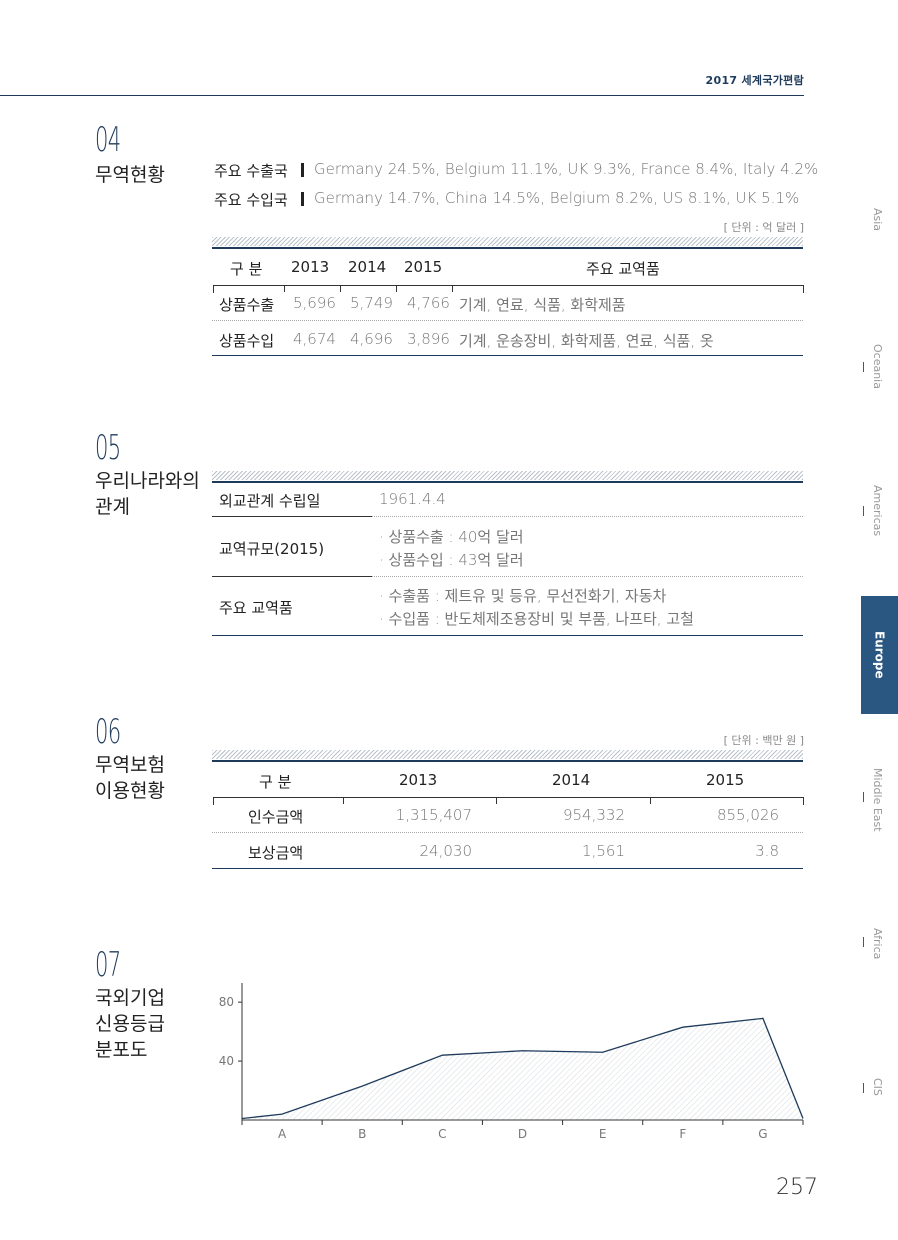 The width and height of the screenshot is (898, 1240). Describe the element at coordinates (877, 511) in the screenshot. I see `side-nav-americas: Americas` at that location.